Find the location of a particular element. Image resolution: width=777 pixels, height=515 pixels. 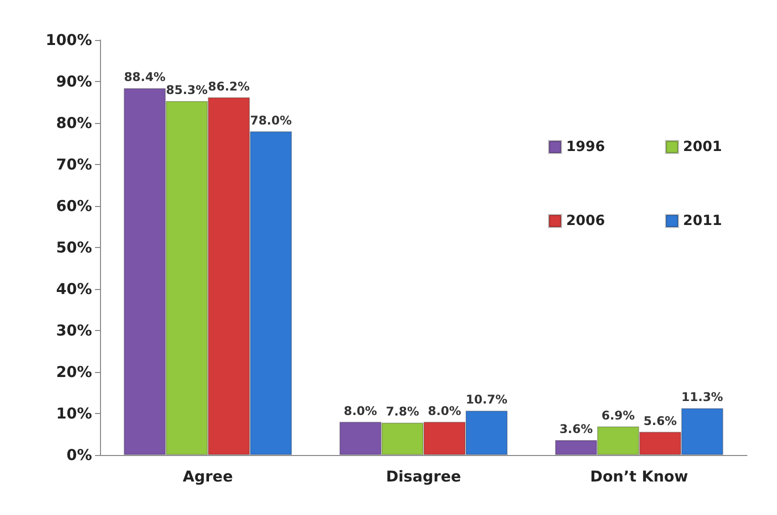

y-tick-label: 90% is located at coordinates (74, 81).